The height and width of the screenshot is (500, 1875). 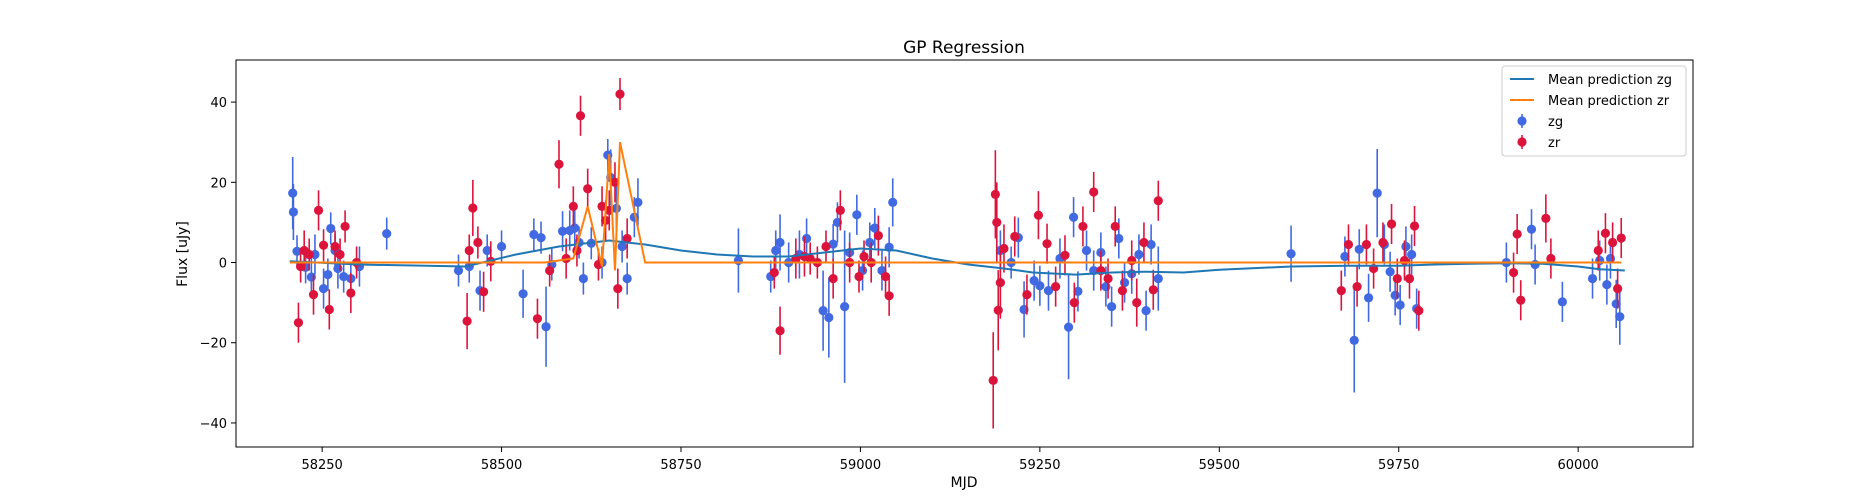 What do you see at coordinates (218, 264) in the screenshot?
I see `y-axis: −40 −20 0 20 40` at bounding box center [218, 264].